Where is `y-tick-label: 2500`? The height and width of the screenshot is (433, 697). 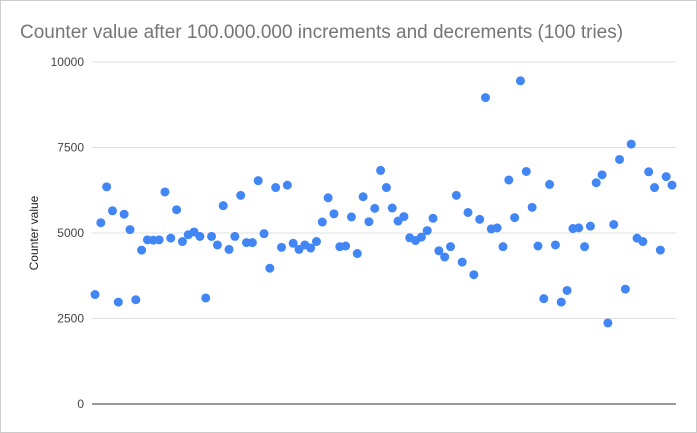 y-tick-label: 2500 is located at coordinates (70, 319).